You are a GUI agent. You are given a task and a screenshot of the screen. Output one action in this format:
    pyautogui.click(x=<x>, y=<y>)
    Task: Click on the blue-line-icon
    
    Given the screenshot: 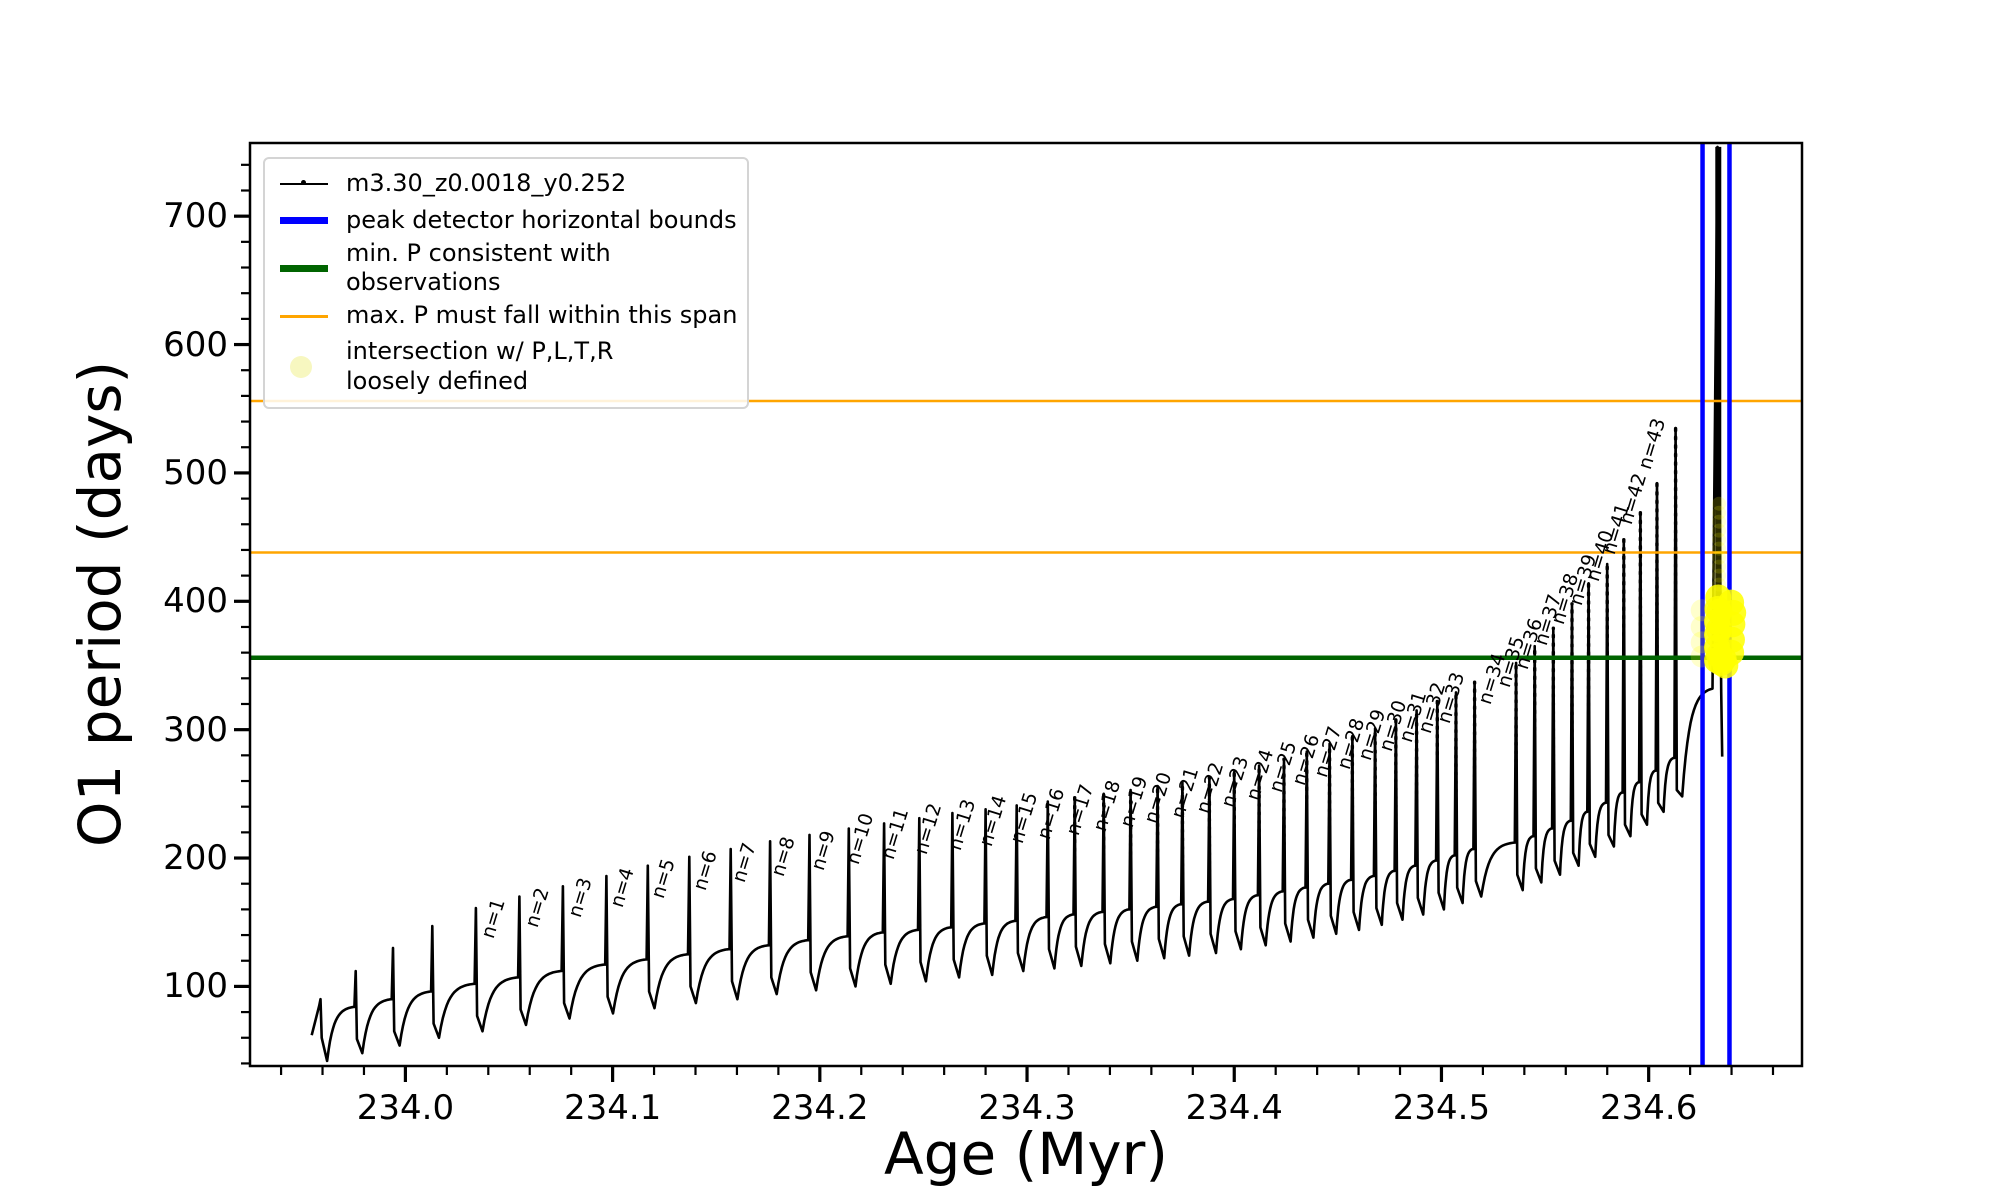 What is the action you would take?
    pyautogui.click(x=304, y=220)
    